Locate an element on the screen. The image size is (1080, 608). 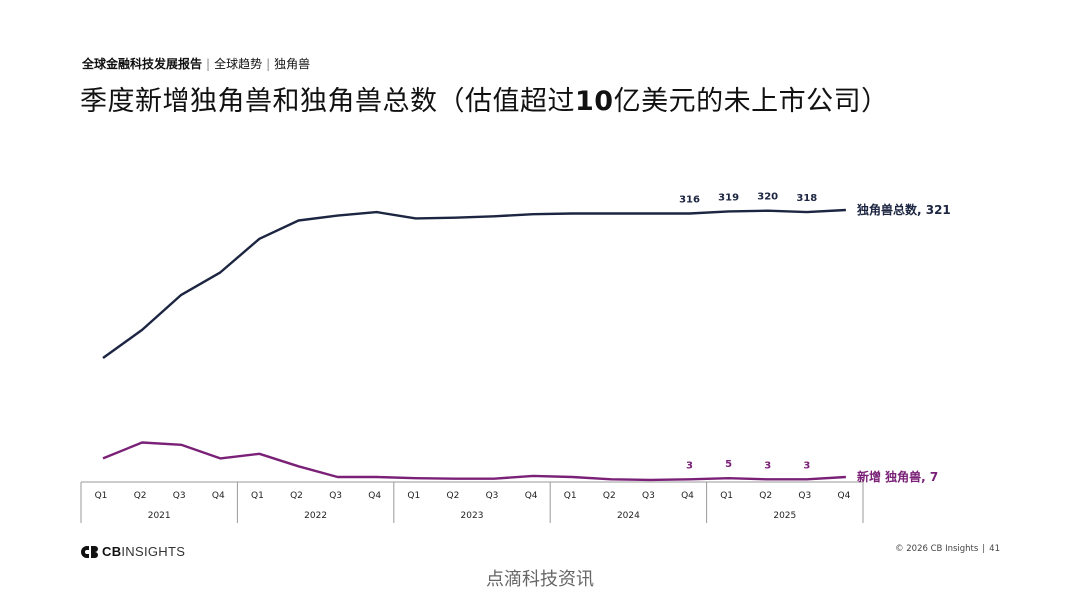
copyright: © 2026 CB Insights is located at coordinates (937, 549).